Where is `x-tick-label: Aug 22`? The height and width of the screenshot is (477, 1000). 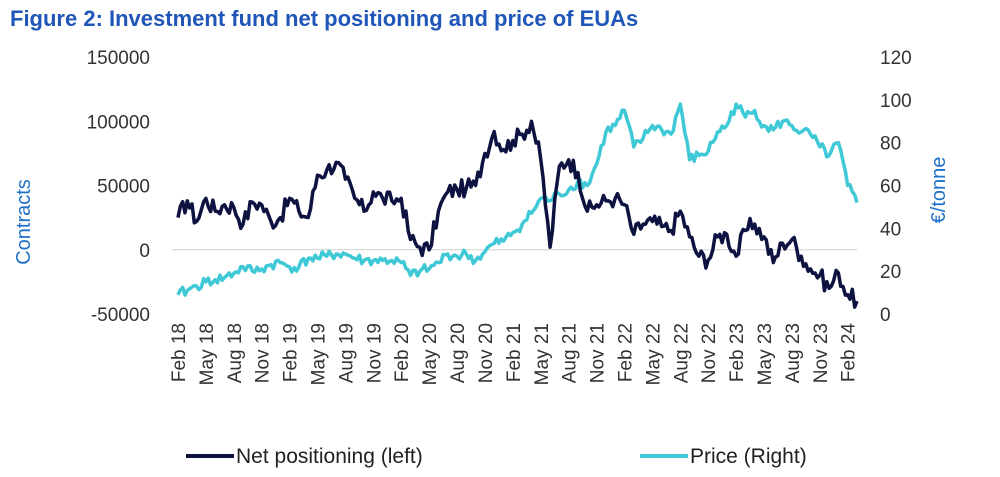
x-tick-label: Aug 22 is located at coordinates (681, 353).